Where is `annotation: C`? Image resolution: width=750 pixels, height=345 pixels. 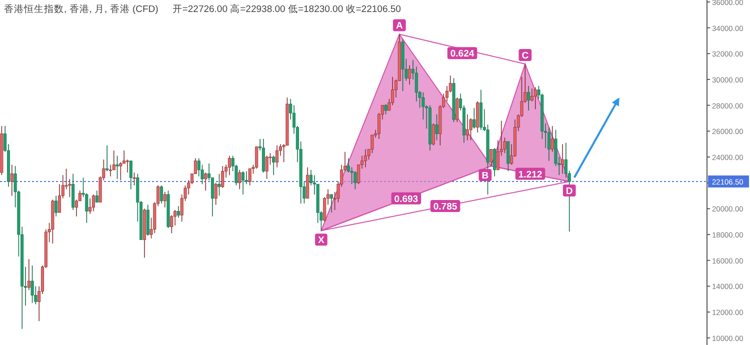
annotation: C is located at coordinates (525, 56).